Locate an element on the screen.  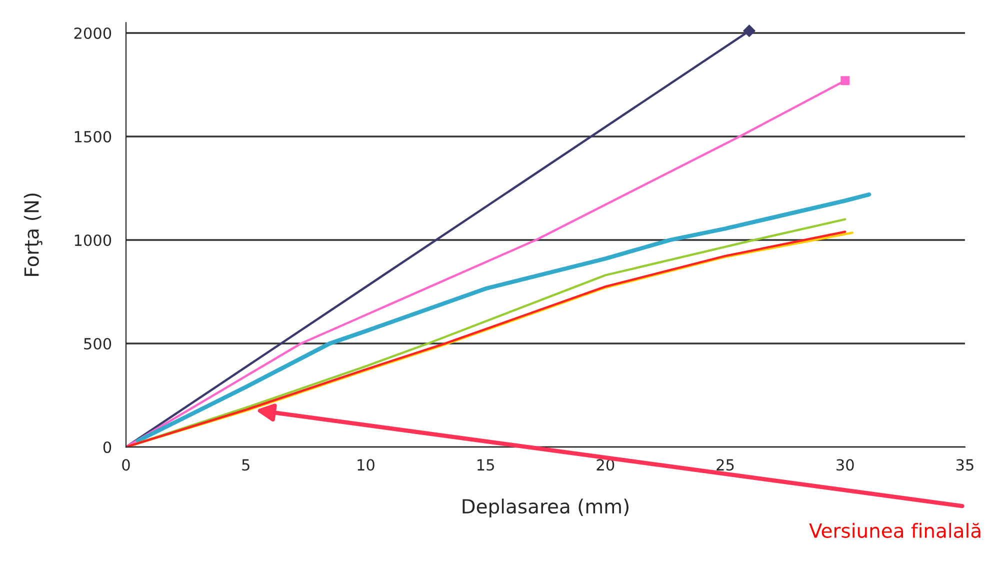
x-axis-title: Deplasarea (mm) is located at coordinates (545, 508).